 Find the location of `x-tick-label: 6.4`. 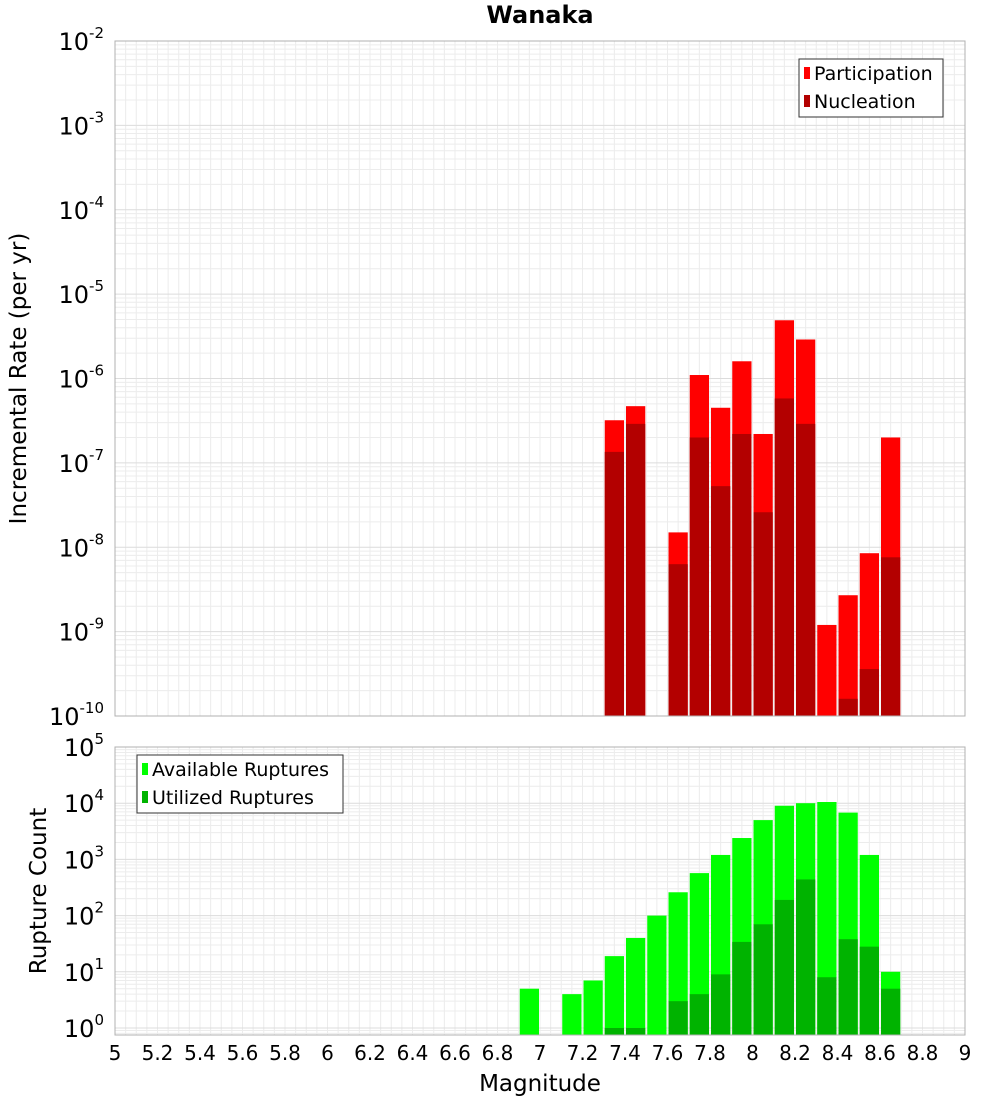

x-tick-label: 6.4 is located at coordinates (413, 1053).